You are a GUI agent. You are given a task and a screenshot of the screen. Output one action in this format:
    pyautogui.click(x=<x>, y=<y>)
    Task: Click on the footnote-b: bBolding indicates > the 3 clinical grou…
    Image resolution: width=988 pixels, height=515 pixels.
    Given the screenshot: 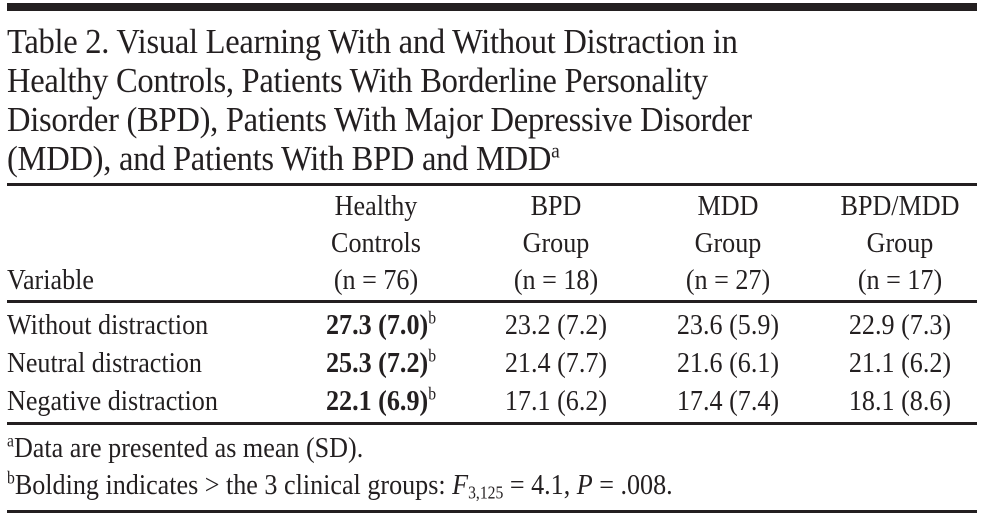 What is the action you would take?
    pyautogui.click(x=340, y=485)
    